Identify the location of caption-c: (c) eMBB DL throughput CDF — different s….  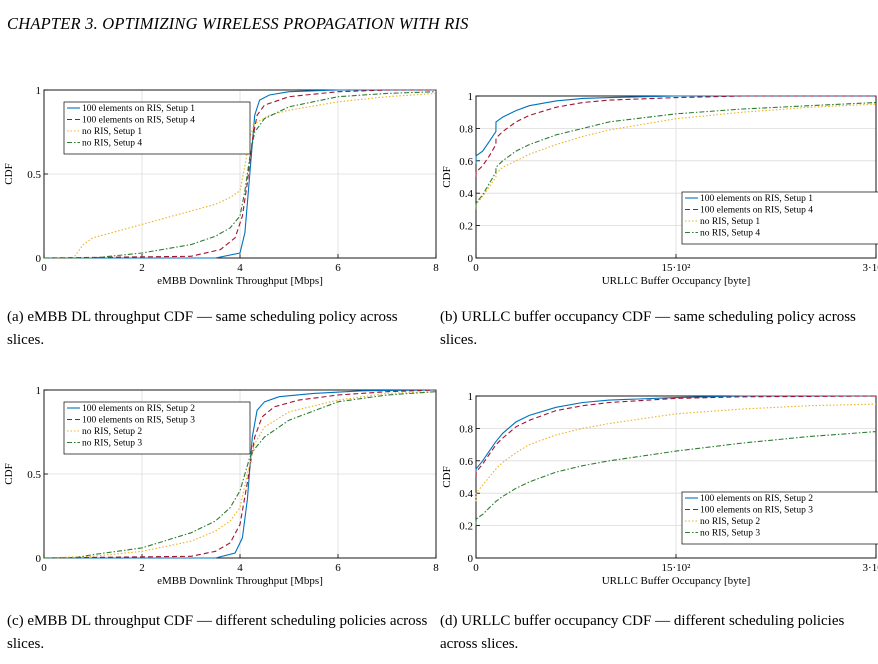
(217, 632).